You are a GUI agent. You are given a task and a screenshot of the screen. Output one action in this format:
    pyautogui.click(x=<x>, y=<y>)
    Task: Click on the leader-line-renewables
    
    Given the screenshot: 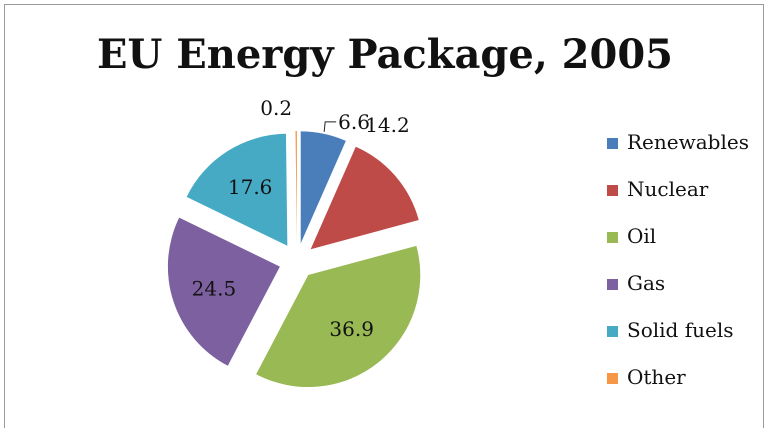 What is the action you would take?
    pyautogui.click(x=330, y=126)
    